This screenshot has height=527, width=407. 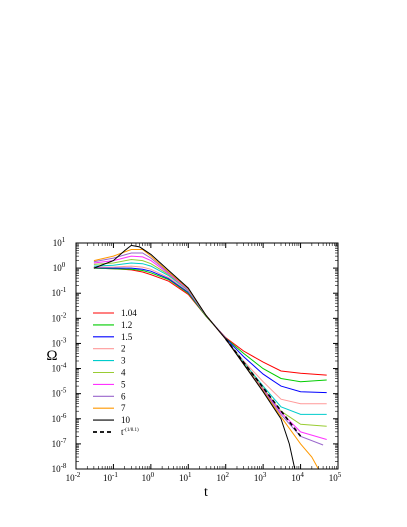 What do you see at coordinates (59, 342) in the screenshot?
I see `y-tick-label: 10⁻³` at bounding box center [59, 342].